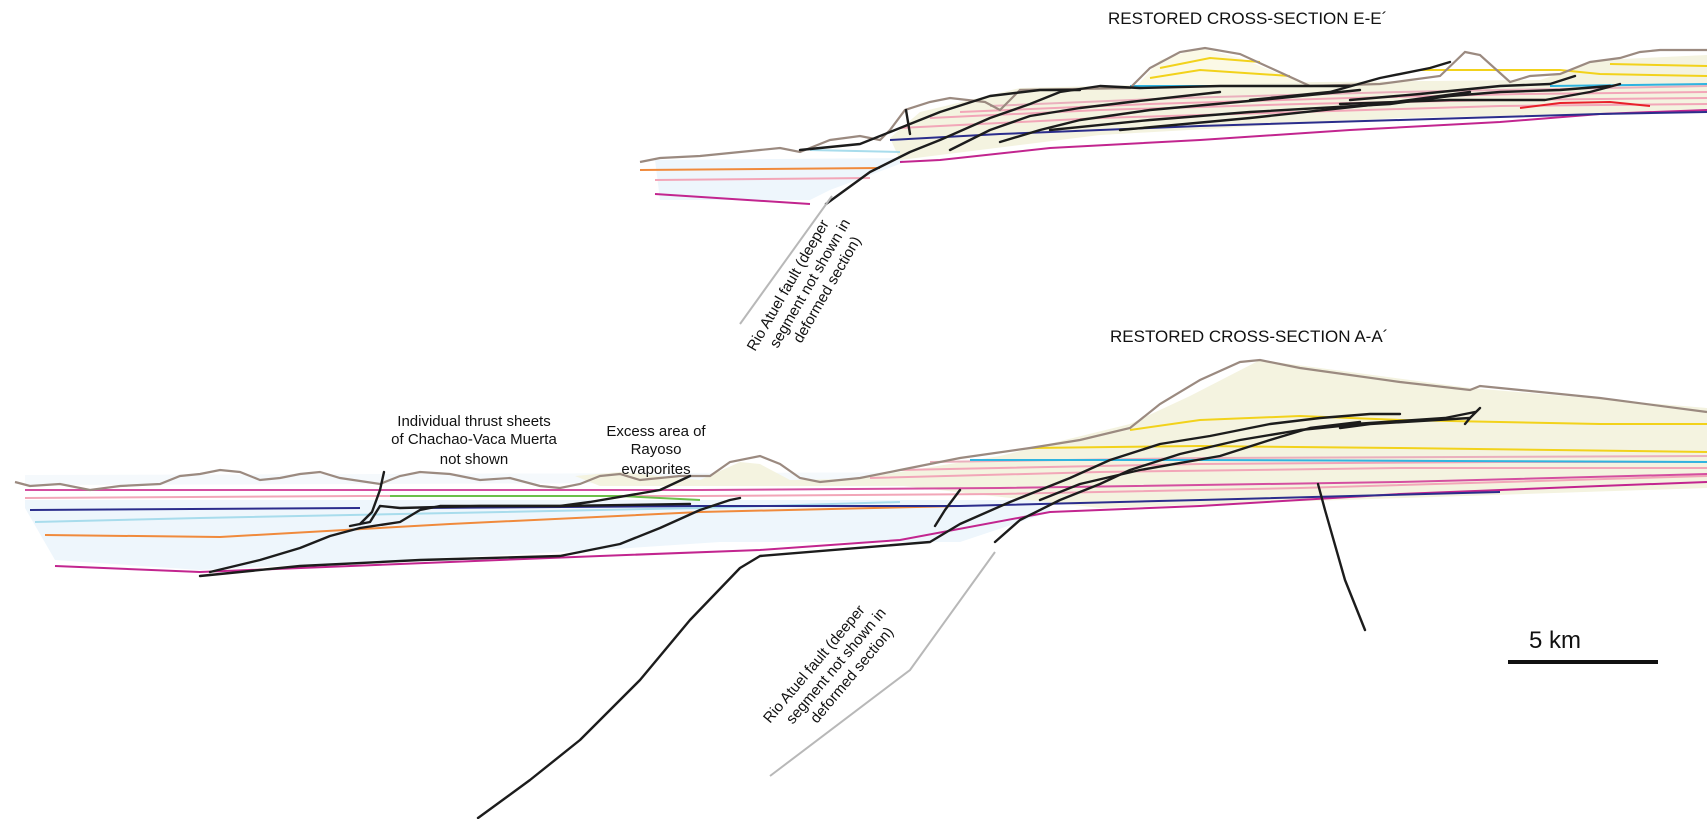 Image resolution: width=1707 pixels, height=819 pixels. Describe the element at coordinates (1341, 557) in the screenshot. I see `aa-fault-near-vertical` at that location.